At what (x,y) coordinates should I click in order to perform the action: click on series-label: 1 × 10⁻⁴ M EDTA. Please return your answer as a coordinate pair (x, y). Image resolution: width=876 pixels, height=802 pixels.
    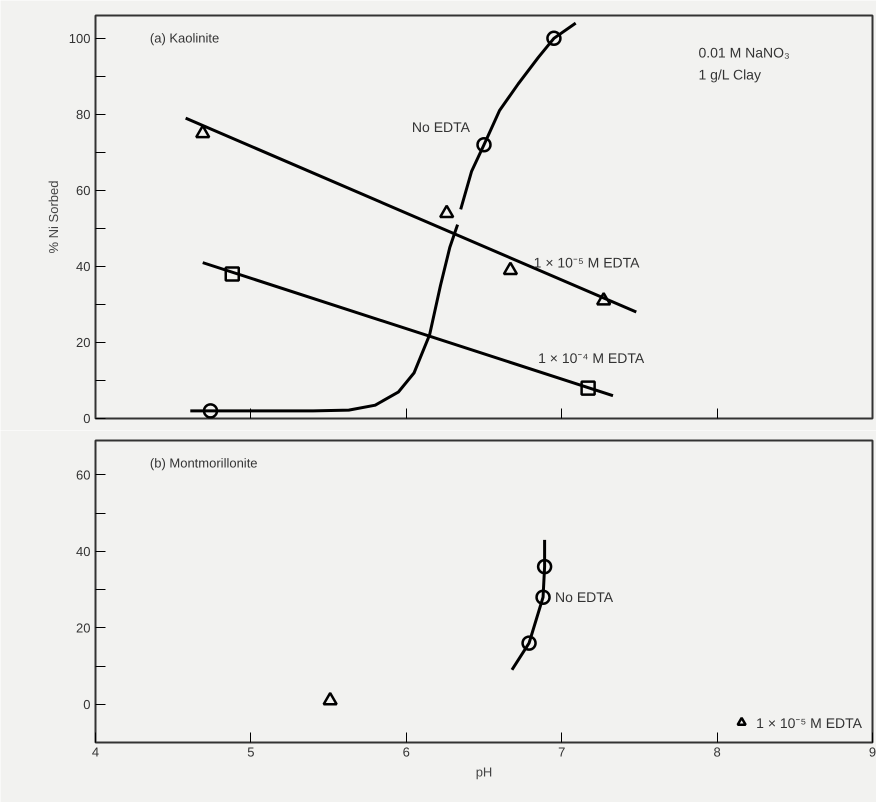
    Looking at the image, I should click on (591, 358).